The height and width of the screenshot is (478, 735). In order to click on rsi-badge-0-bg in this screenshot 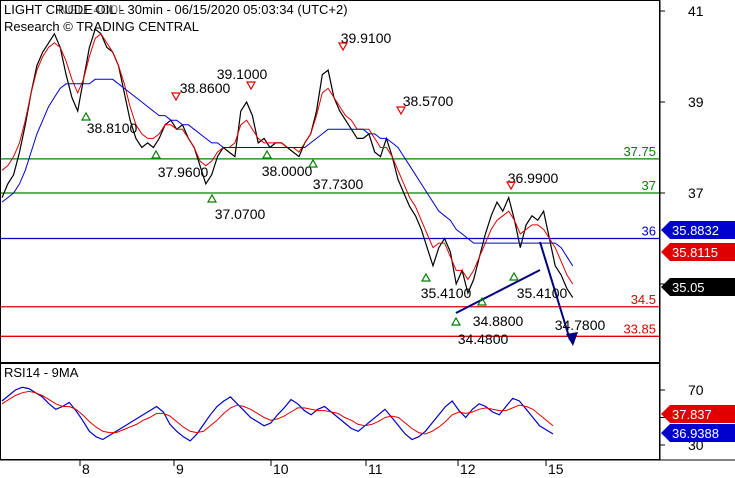, I will do `click(698, 414)`.